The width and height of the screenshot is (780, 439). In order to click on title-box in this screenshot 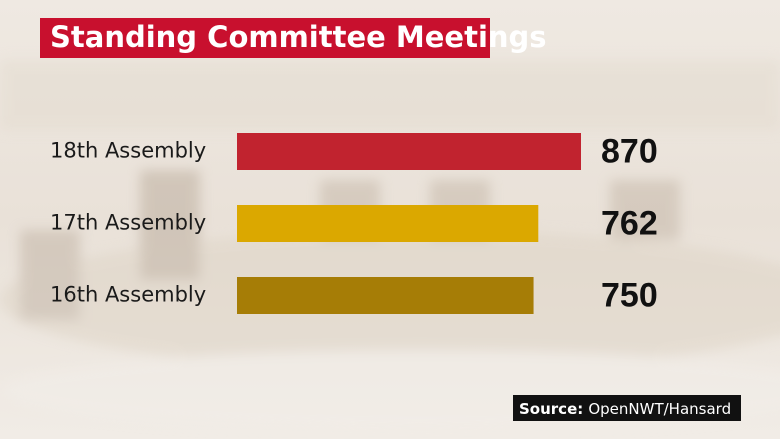, I will do `click(265, 38)`.